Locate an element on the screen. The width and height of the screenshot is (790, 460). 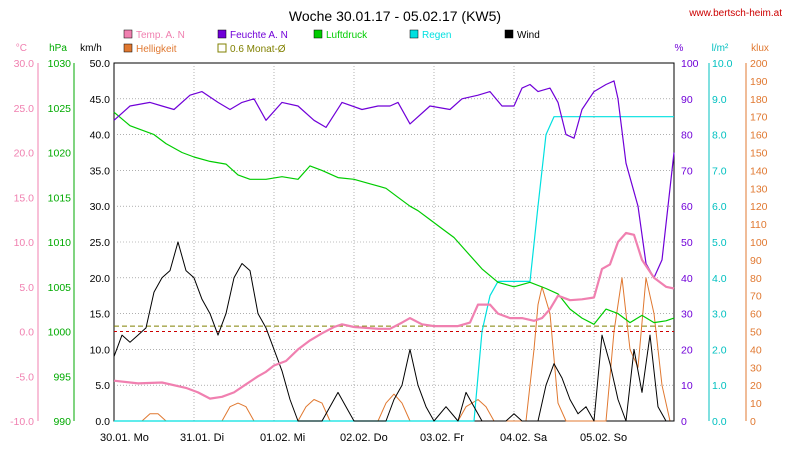
lux-axis-tick: 200 is located at coordinates (759, 64).